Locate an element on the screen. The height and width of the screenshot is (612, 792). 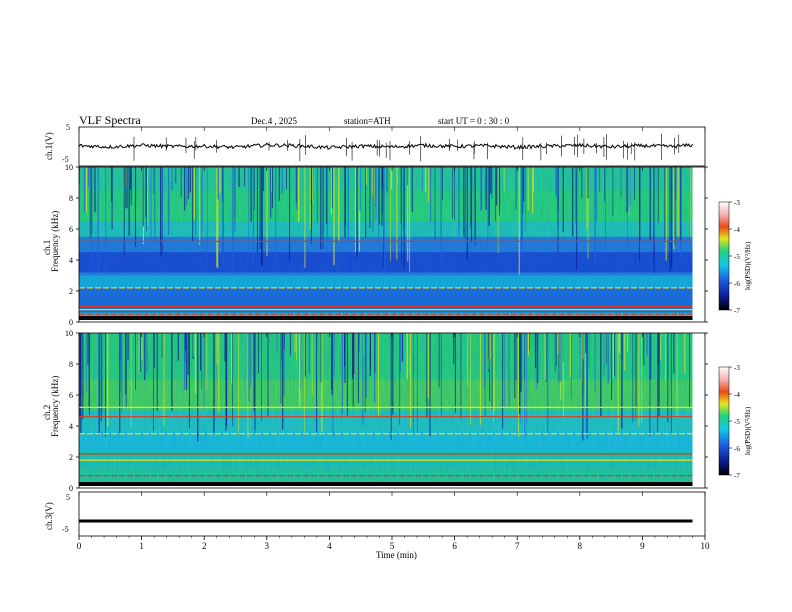
xtick-label: 9 is located at coordinates (642, 546).